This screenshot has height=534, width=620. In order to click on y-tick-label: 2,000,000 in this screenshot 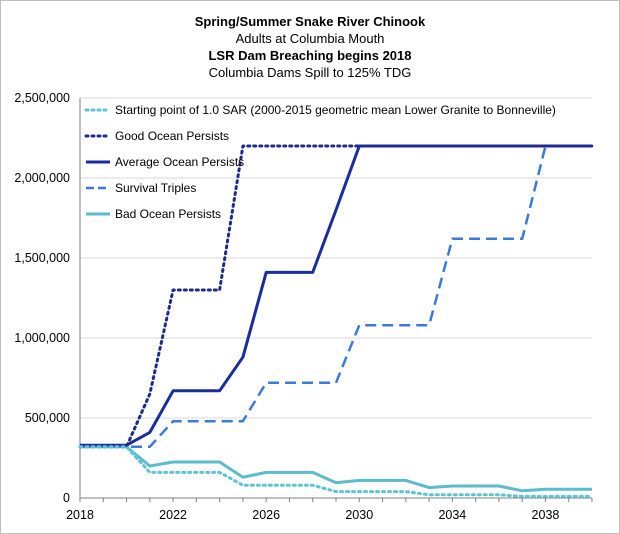, I will do `click(42, 178)`.